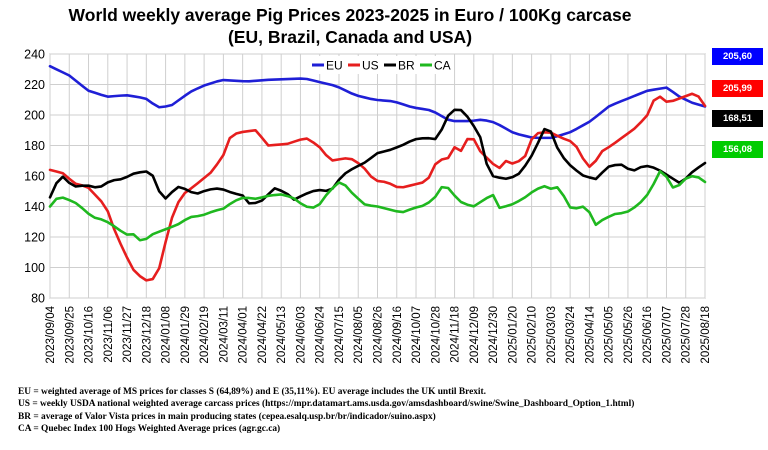  Describe the element at coordinates (737, 149) in the screenshot. I see `ca-final-value-badge: 156,08` at that location.